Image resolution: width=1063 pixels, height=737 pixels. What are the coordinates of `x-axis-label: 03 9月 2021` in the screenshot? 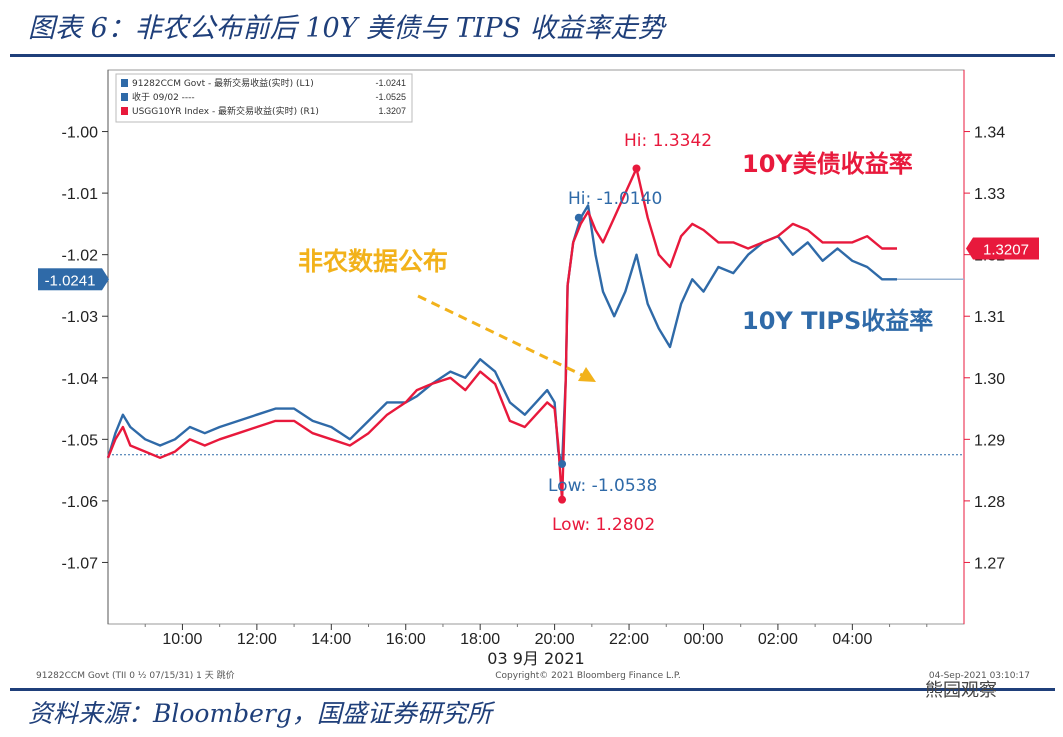 It's located at (535, 658).